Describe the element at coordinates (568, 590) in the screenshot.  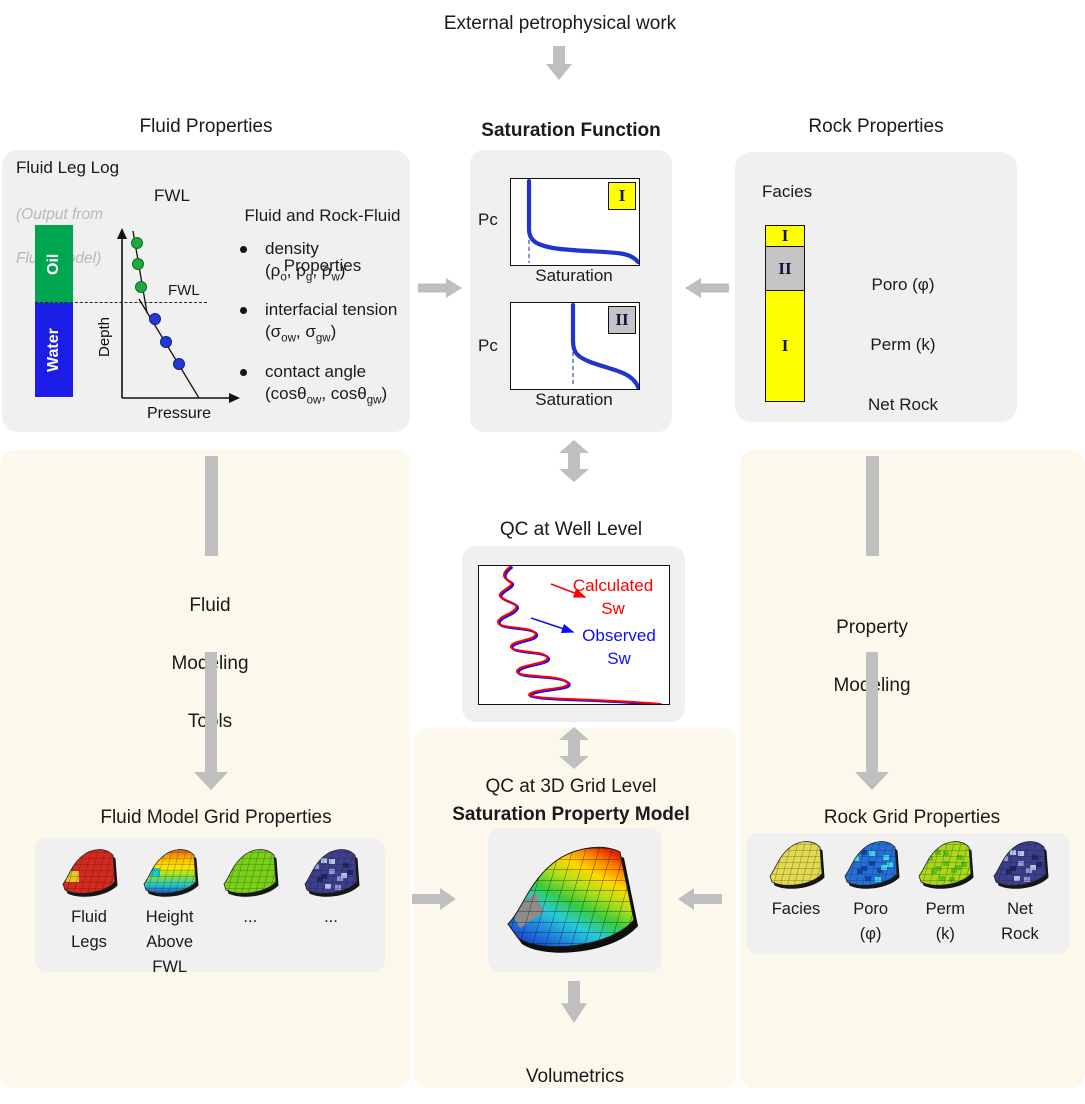
I see `calculated-pointer-arrow` at that location.